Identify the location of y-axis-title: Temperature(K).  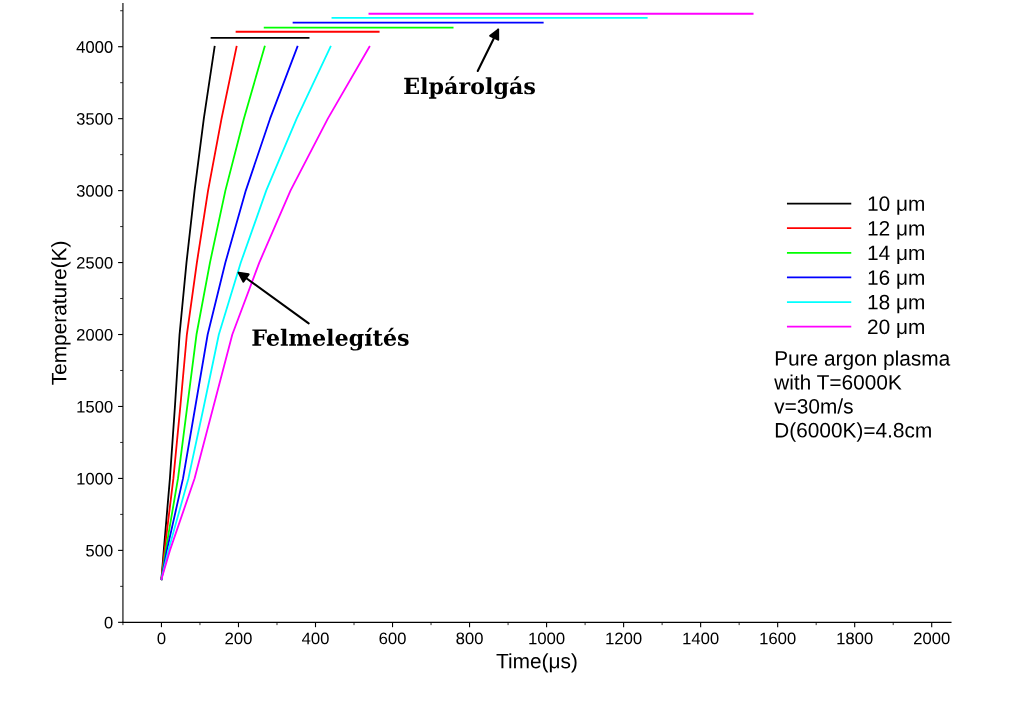
(61, 313).